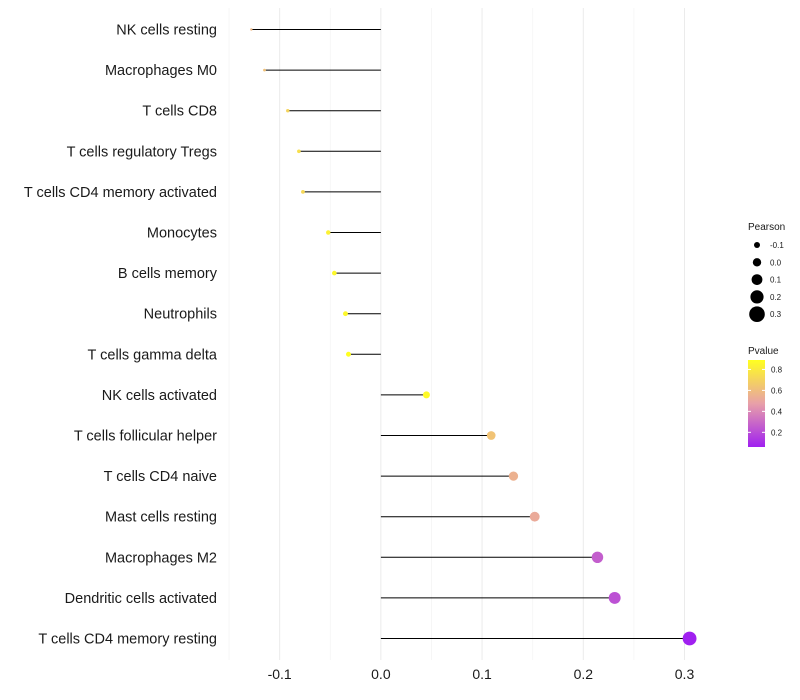 Image resolution: width=800 pixels, height=700 pixels. What do you see at coordinates (685, 674) in the screenshot?
I see `x-tick-label: 0.3` at bounding box center [685, 674].